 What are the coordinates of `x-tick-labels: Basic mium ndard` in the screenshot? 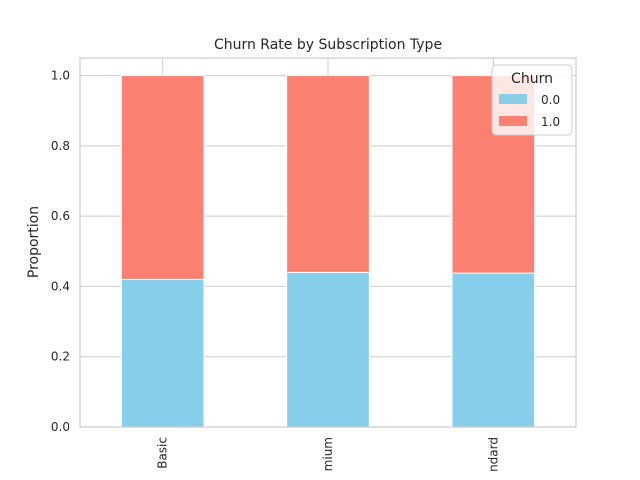 It's located at (328, 454).